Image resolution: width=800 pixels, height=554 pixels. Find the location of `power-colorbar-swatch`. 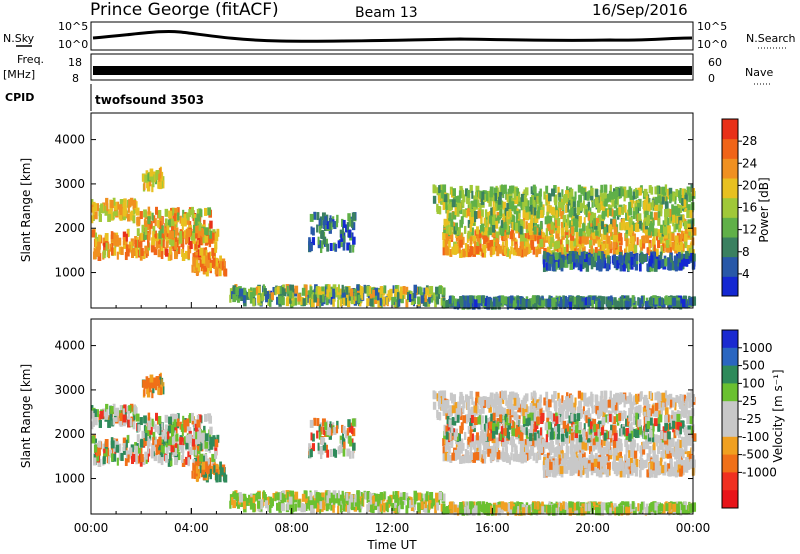

power-colorbar-swatch is located at coordinates (730, 168).